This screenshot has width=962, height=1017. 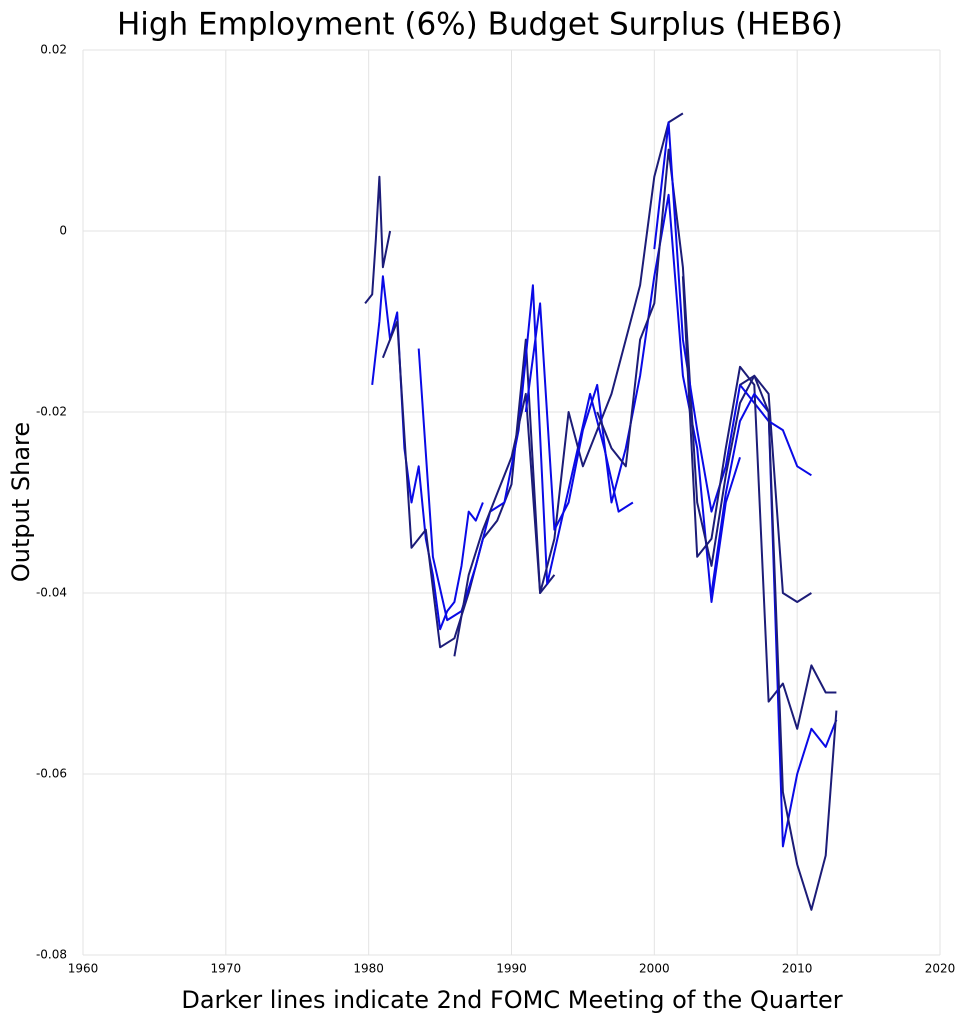 I want to click on x-tick-label: 2020, so click(x=940, y=969).